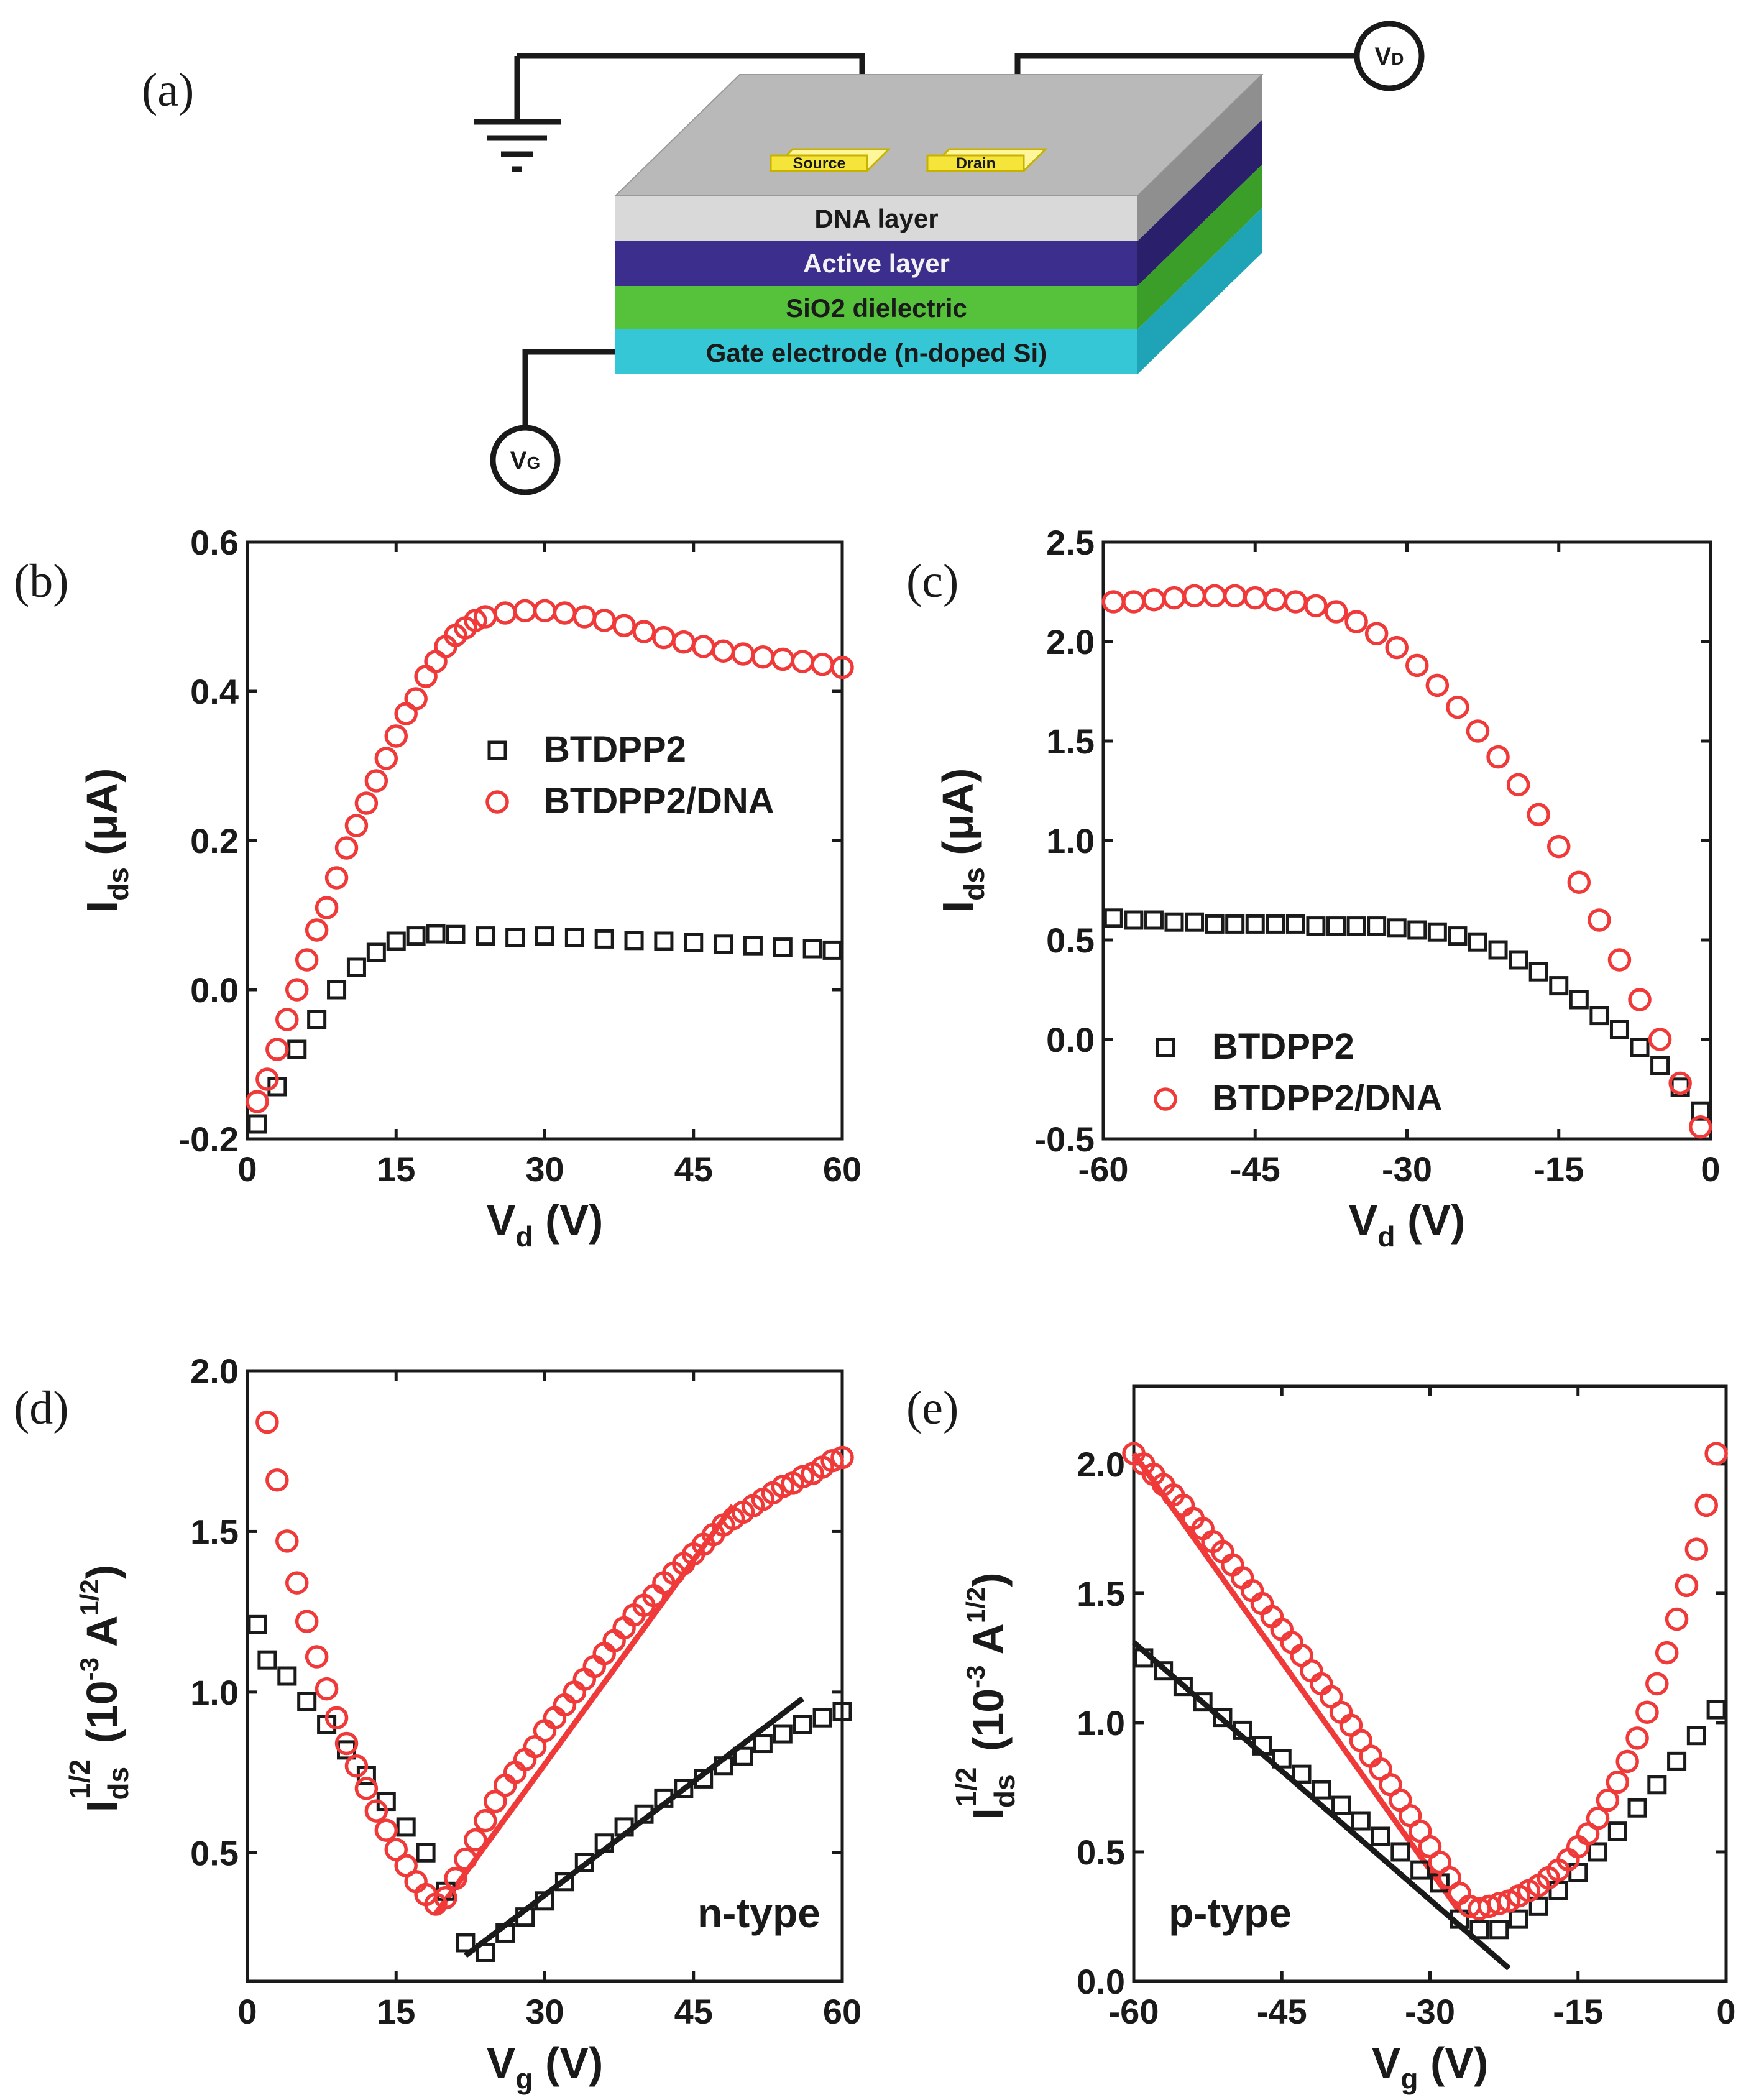 The height and width of the screenshot is (2100, 1751). What do you see at coordinates (1070, 940) in the screenshot?
I see `y-tick-label: 0.5` at bounding box center [1070, 940].